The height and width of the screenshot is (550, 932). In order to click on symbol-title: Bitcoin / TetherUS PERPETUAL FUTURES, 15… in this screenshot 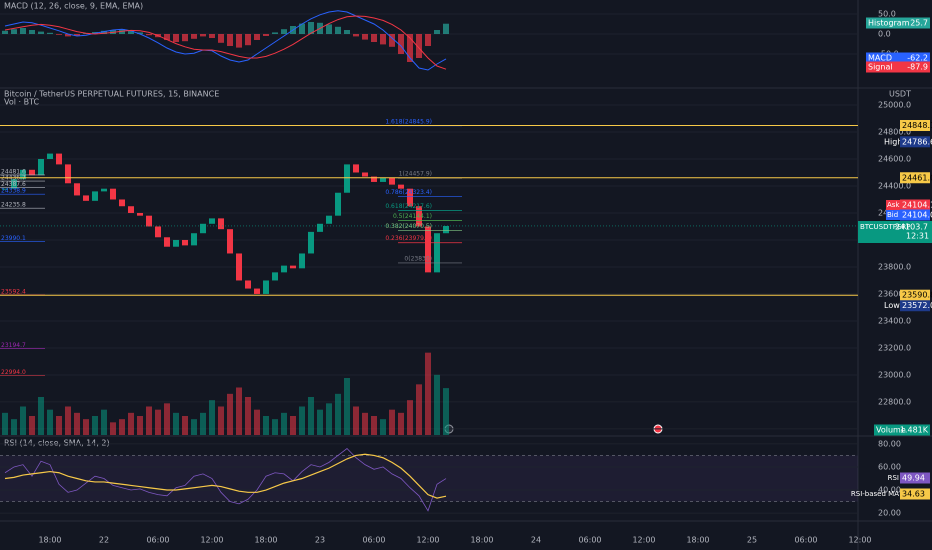, I will do `click(111, 94)`.